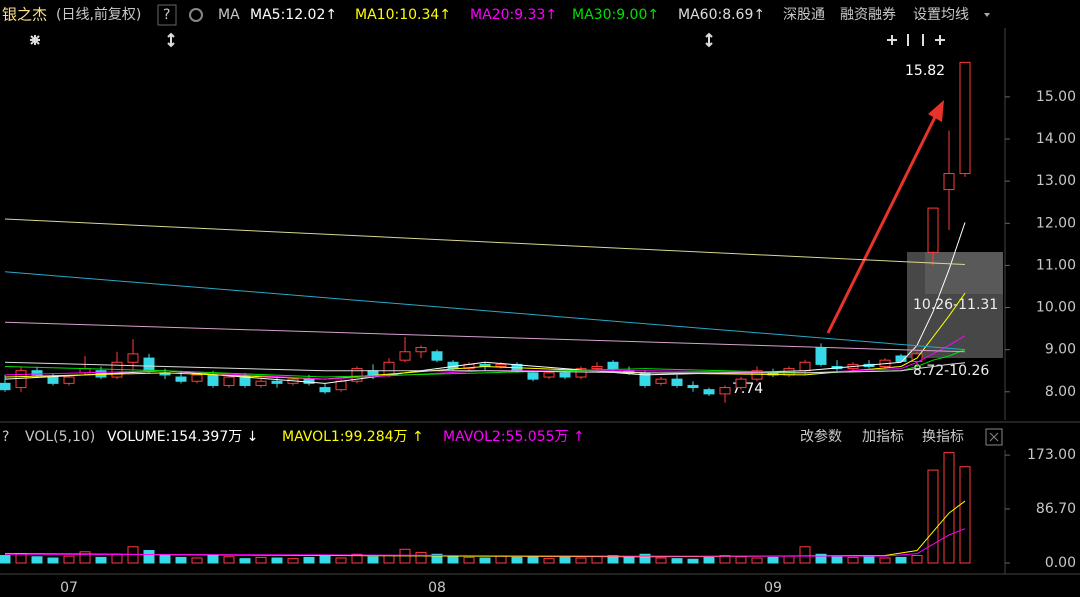 The height and width of the screenshot is (597, 1080). I want to click on y-tick-label: 15.00, so click(1056, 97).